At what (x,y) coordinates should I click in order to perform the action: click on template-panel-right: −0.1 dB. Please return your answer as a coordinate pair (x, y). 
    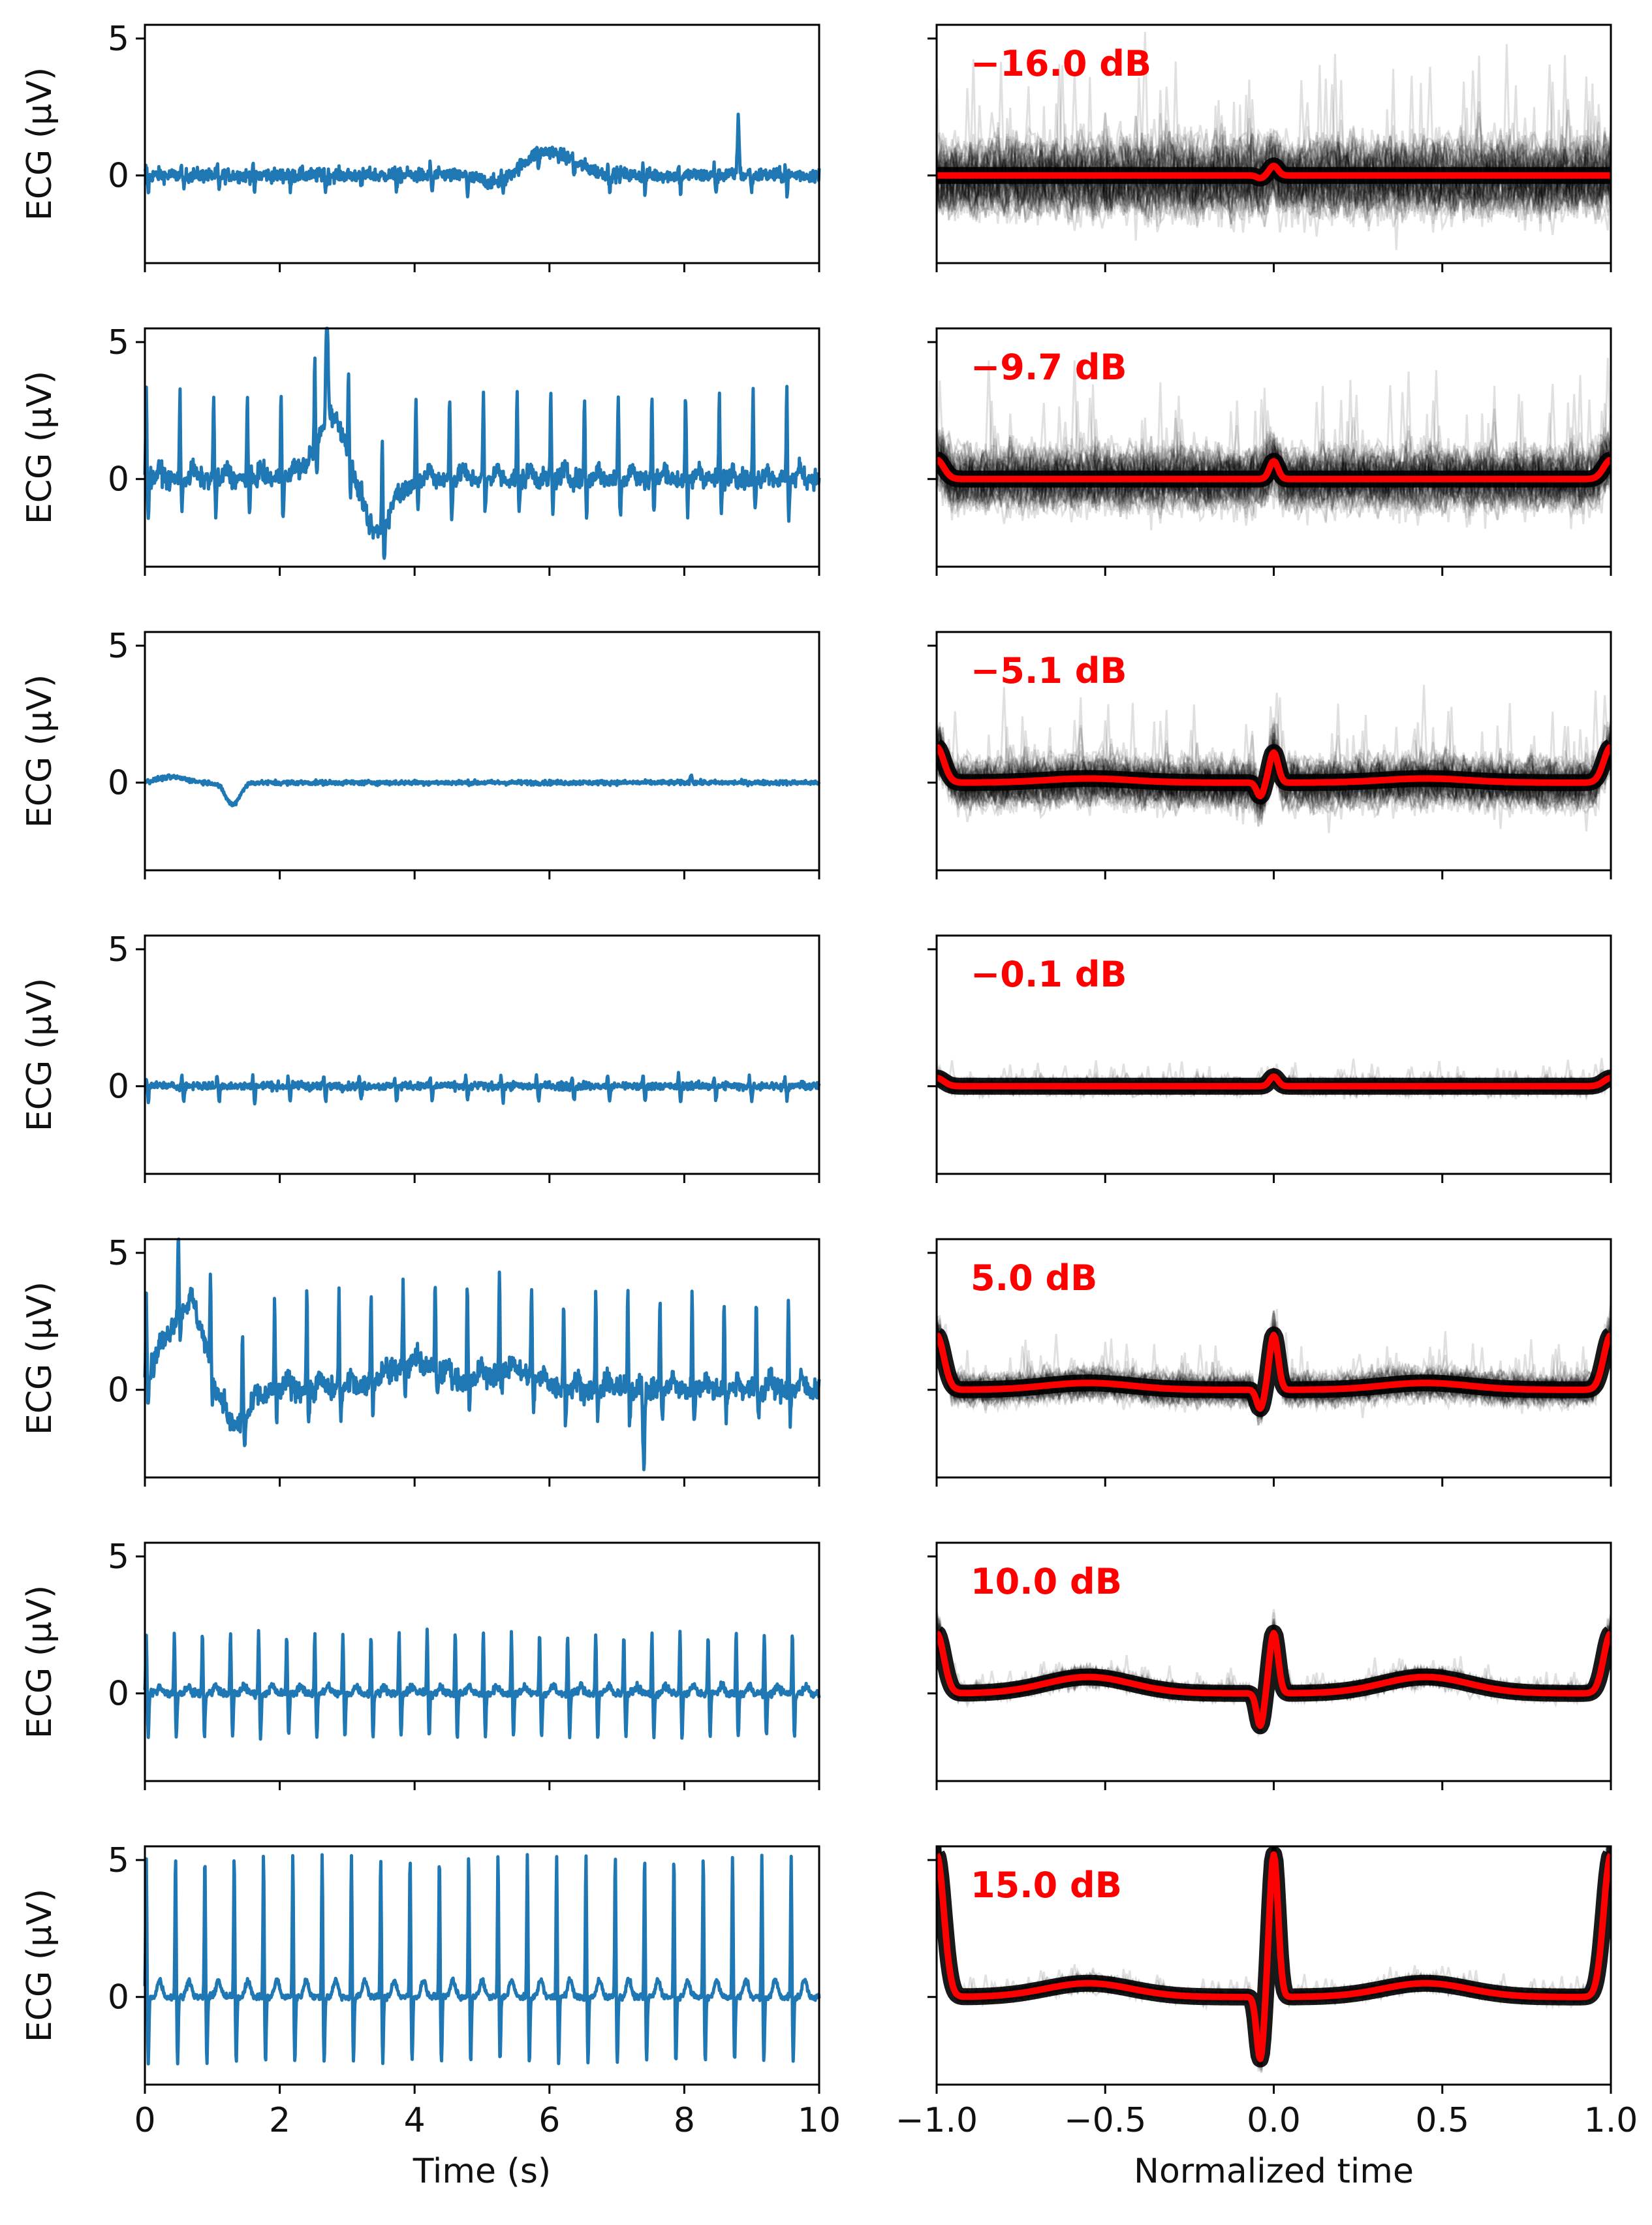
    Looking at the image, I should click on (1269, 1058).